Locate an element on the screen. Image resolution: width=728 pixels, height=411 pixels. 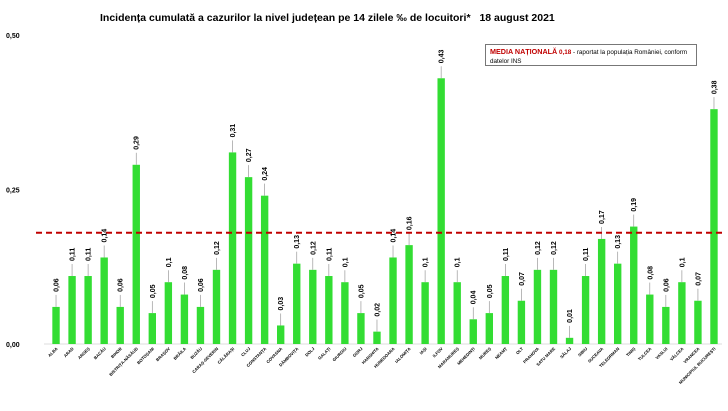
value-label: 0,07 is located at coordinates (698, 279).